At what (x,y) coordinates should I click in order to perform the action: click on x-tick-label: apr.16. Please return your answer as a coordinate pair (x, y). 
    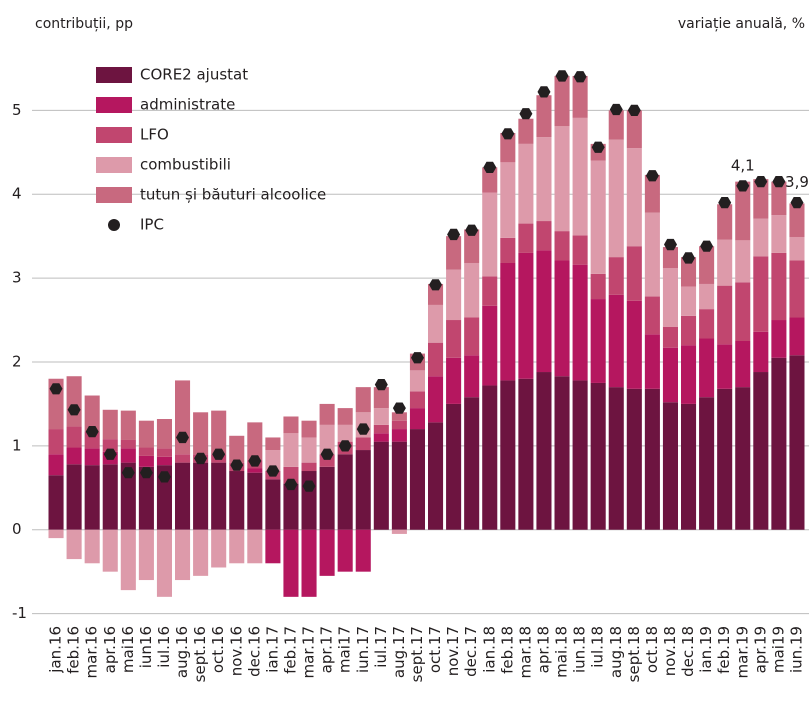
    Looking at the image, I should click on (110, 649).